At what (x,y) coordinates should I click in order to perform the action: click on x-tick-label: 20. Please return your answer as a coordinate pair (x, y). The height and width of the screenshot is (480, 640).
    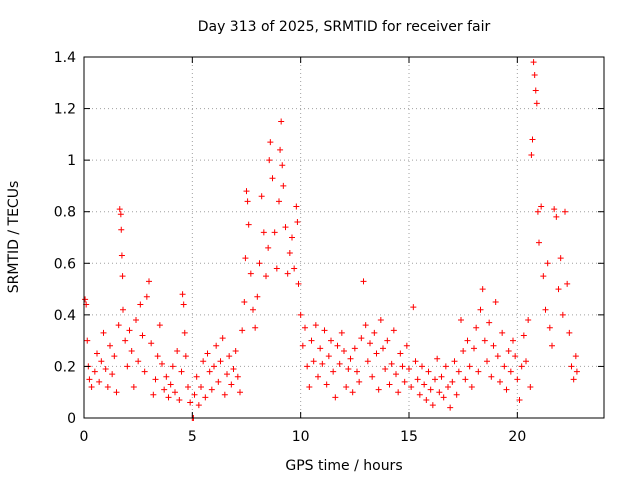
    Looking at the image, I should click on (517, 437).